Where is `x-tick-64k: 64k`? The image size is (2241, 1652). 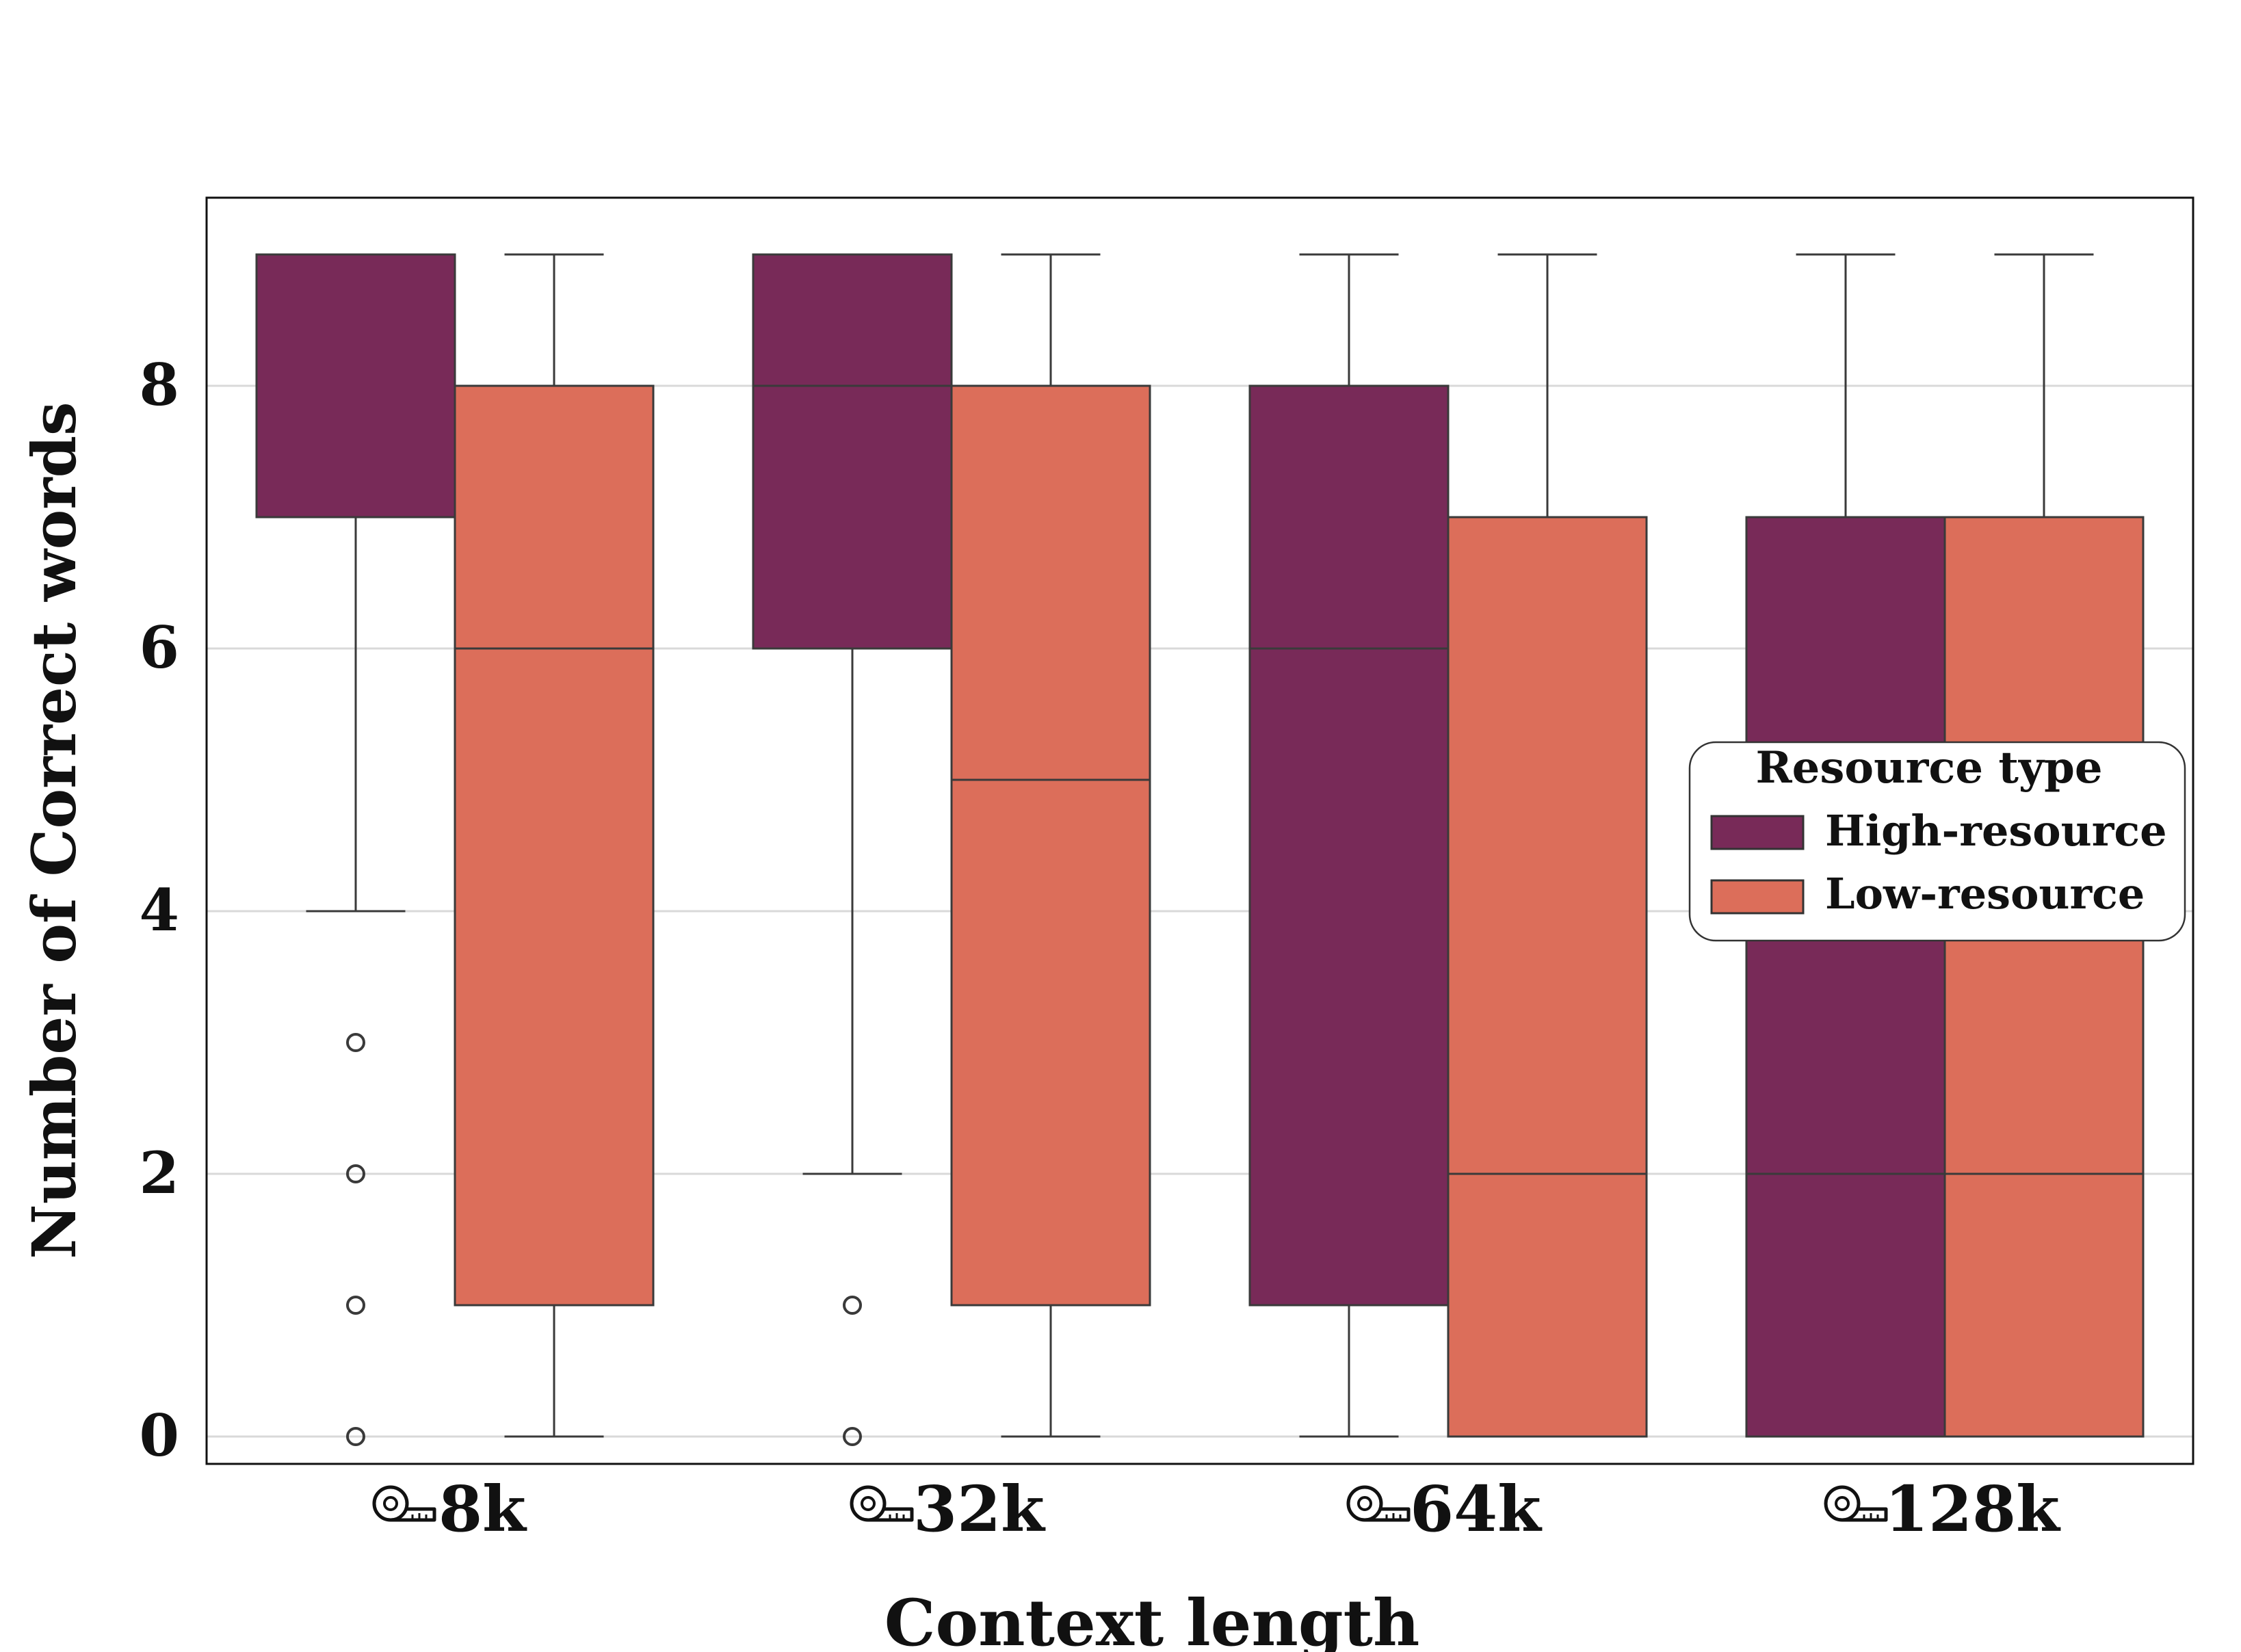 x-tick-64k: 64k is located at coordinates (1445, 1509).